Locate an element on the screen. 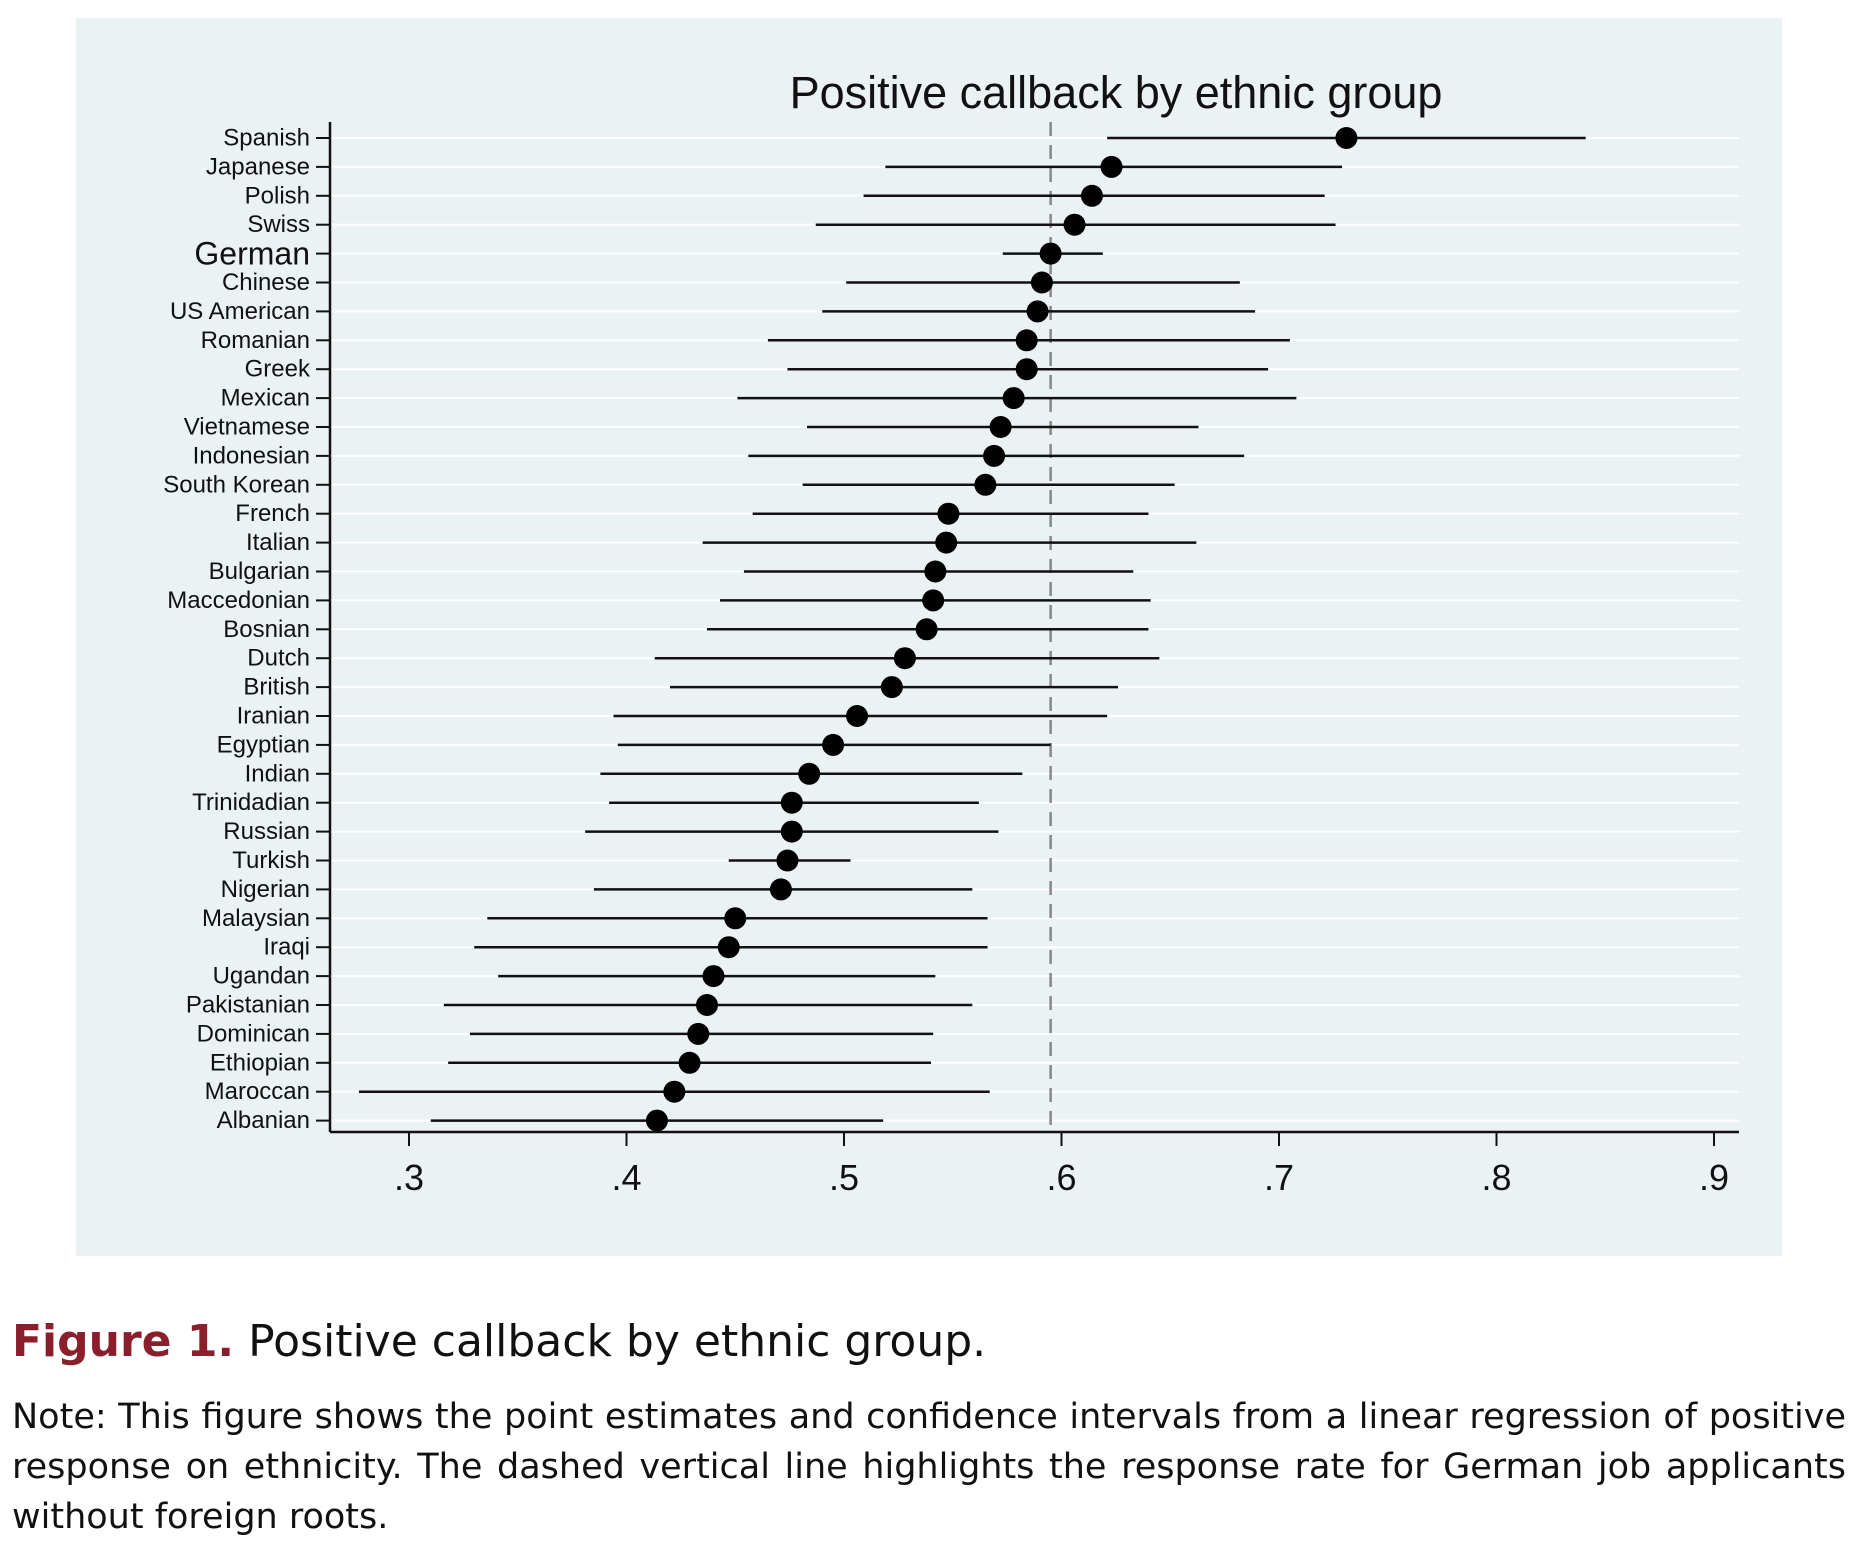  category-label: Mexican is located at coordinates (265, 398).